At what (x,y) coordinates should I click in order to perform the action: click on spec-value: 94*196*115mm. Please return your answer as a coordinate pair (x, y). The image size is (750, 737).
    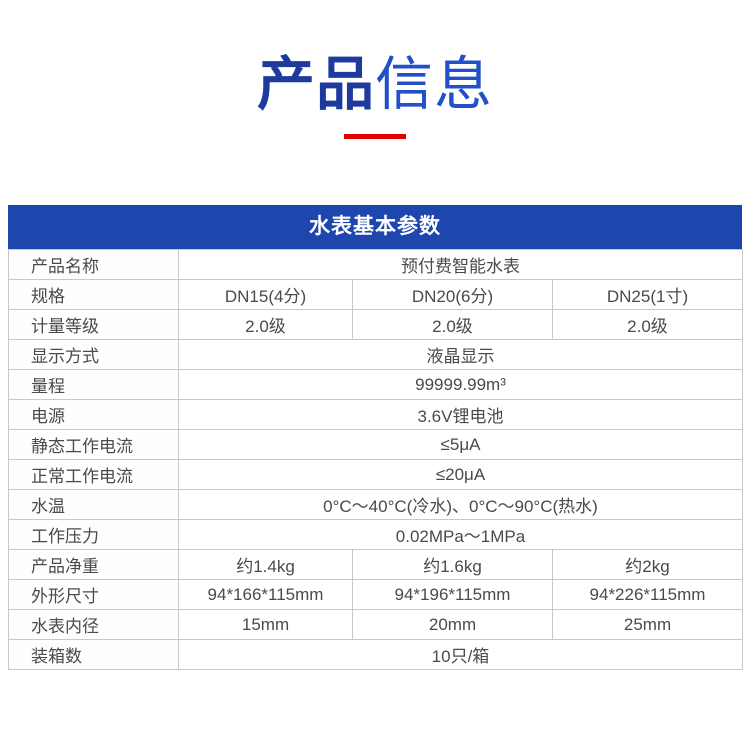
    Looking at the image, I should click on (452, 594).